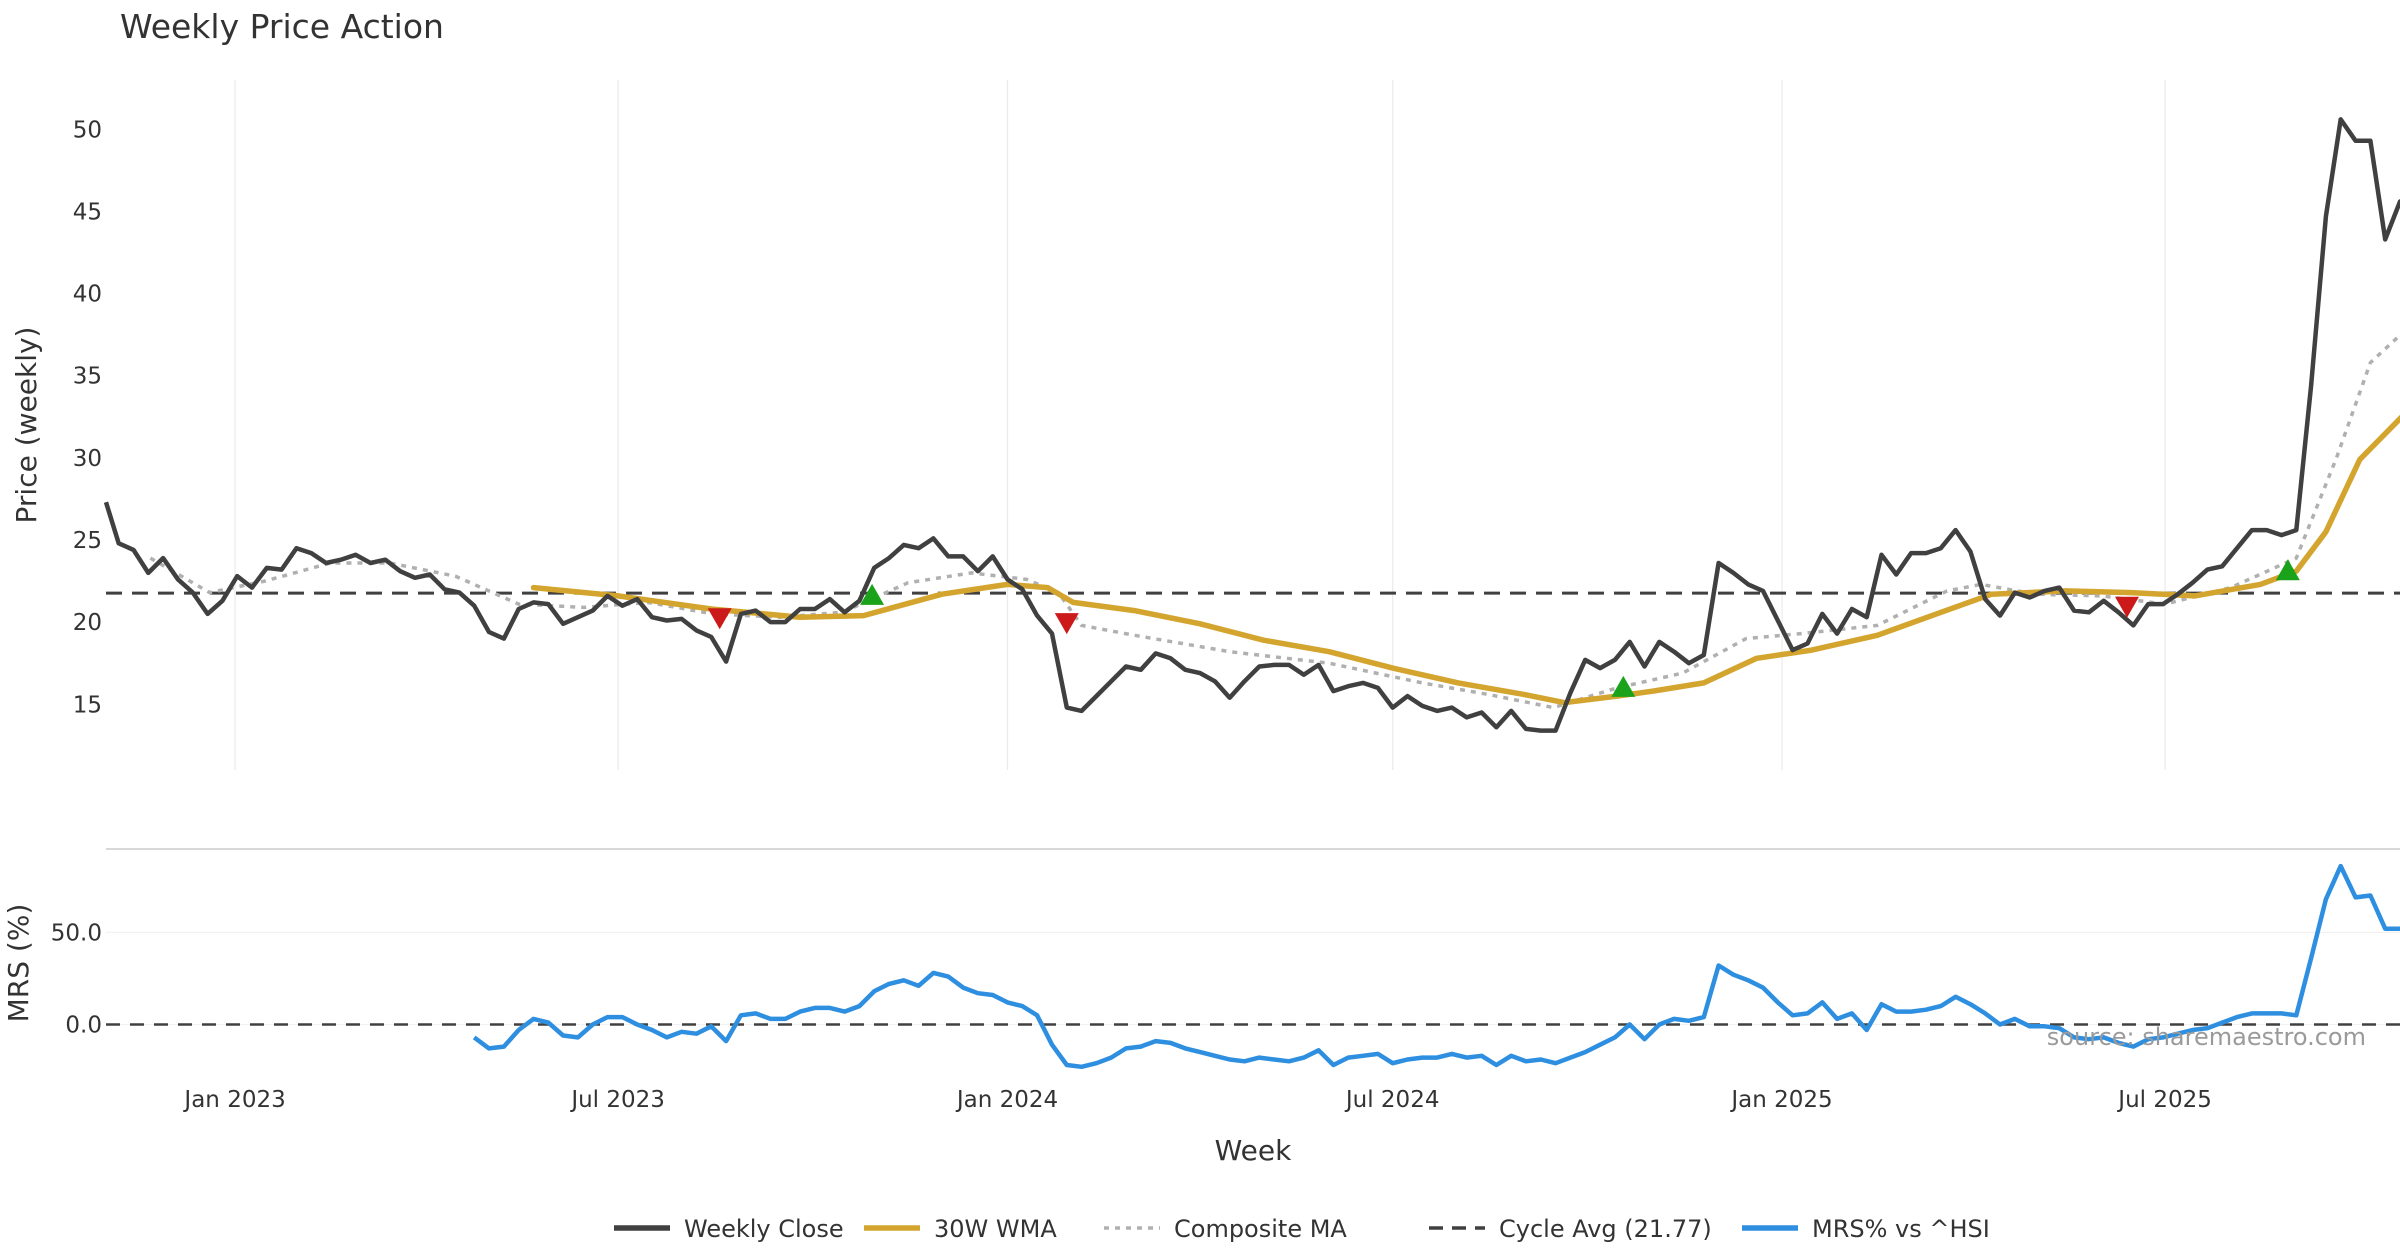  I want to click on x-tick-label: Jan 2025, so click(1780, 1100).